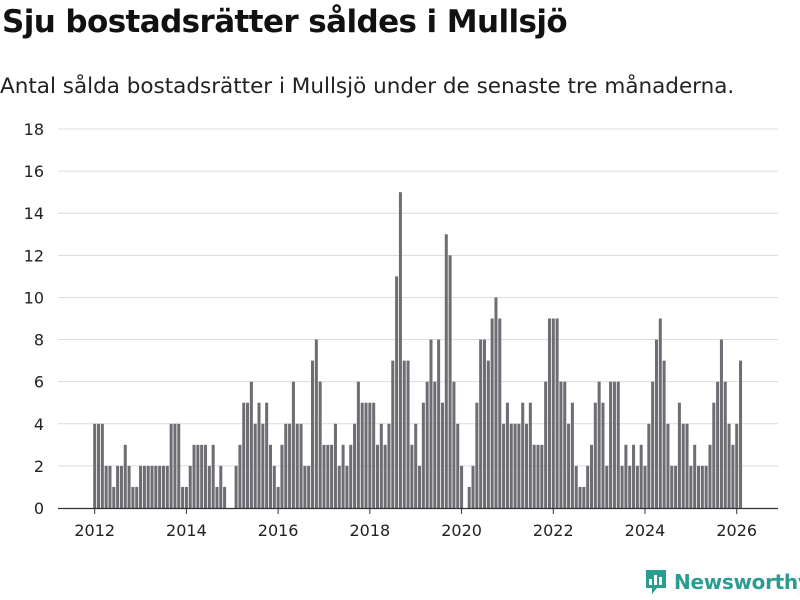 The height and width of the screenshot is (600, 800). Describe the element at coordinates (39, 424) in the screenshot. I see `y-tick-label: 4` at that location.